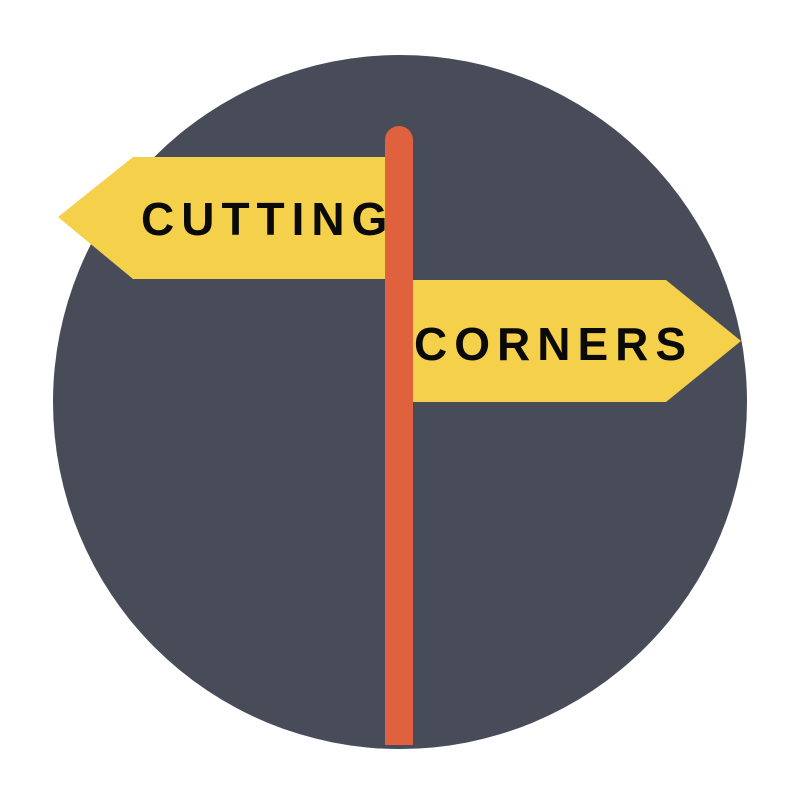  I want to click on signpost-pole-icon, so click(399, 435).